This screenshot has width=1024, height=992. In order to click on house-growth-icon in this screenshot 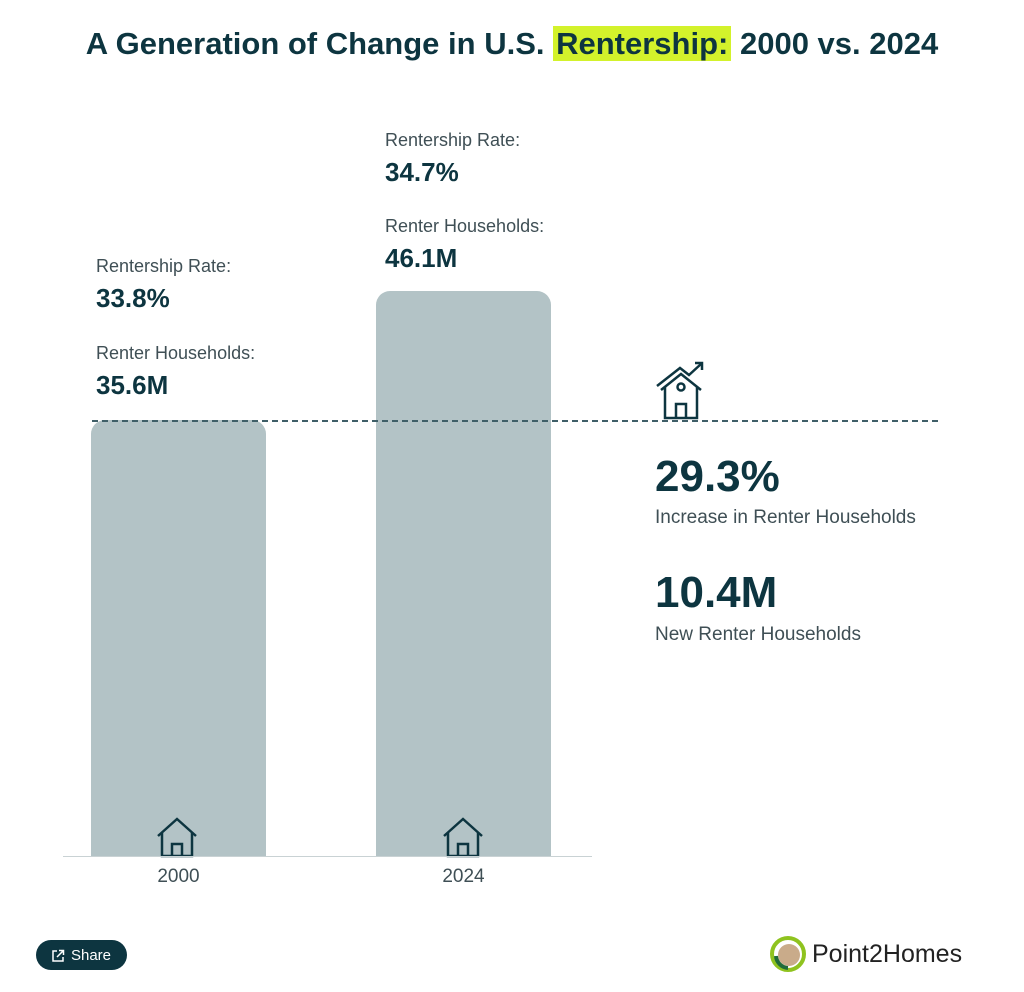, I will do `click(680, 390)`.